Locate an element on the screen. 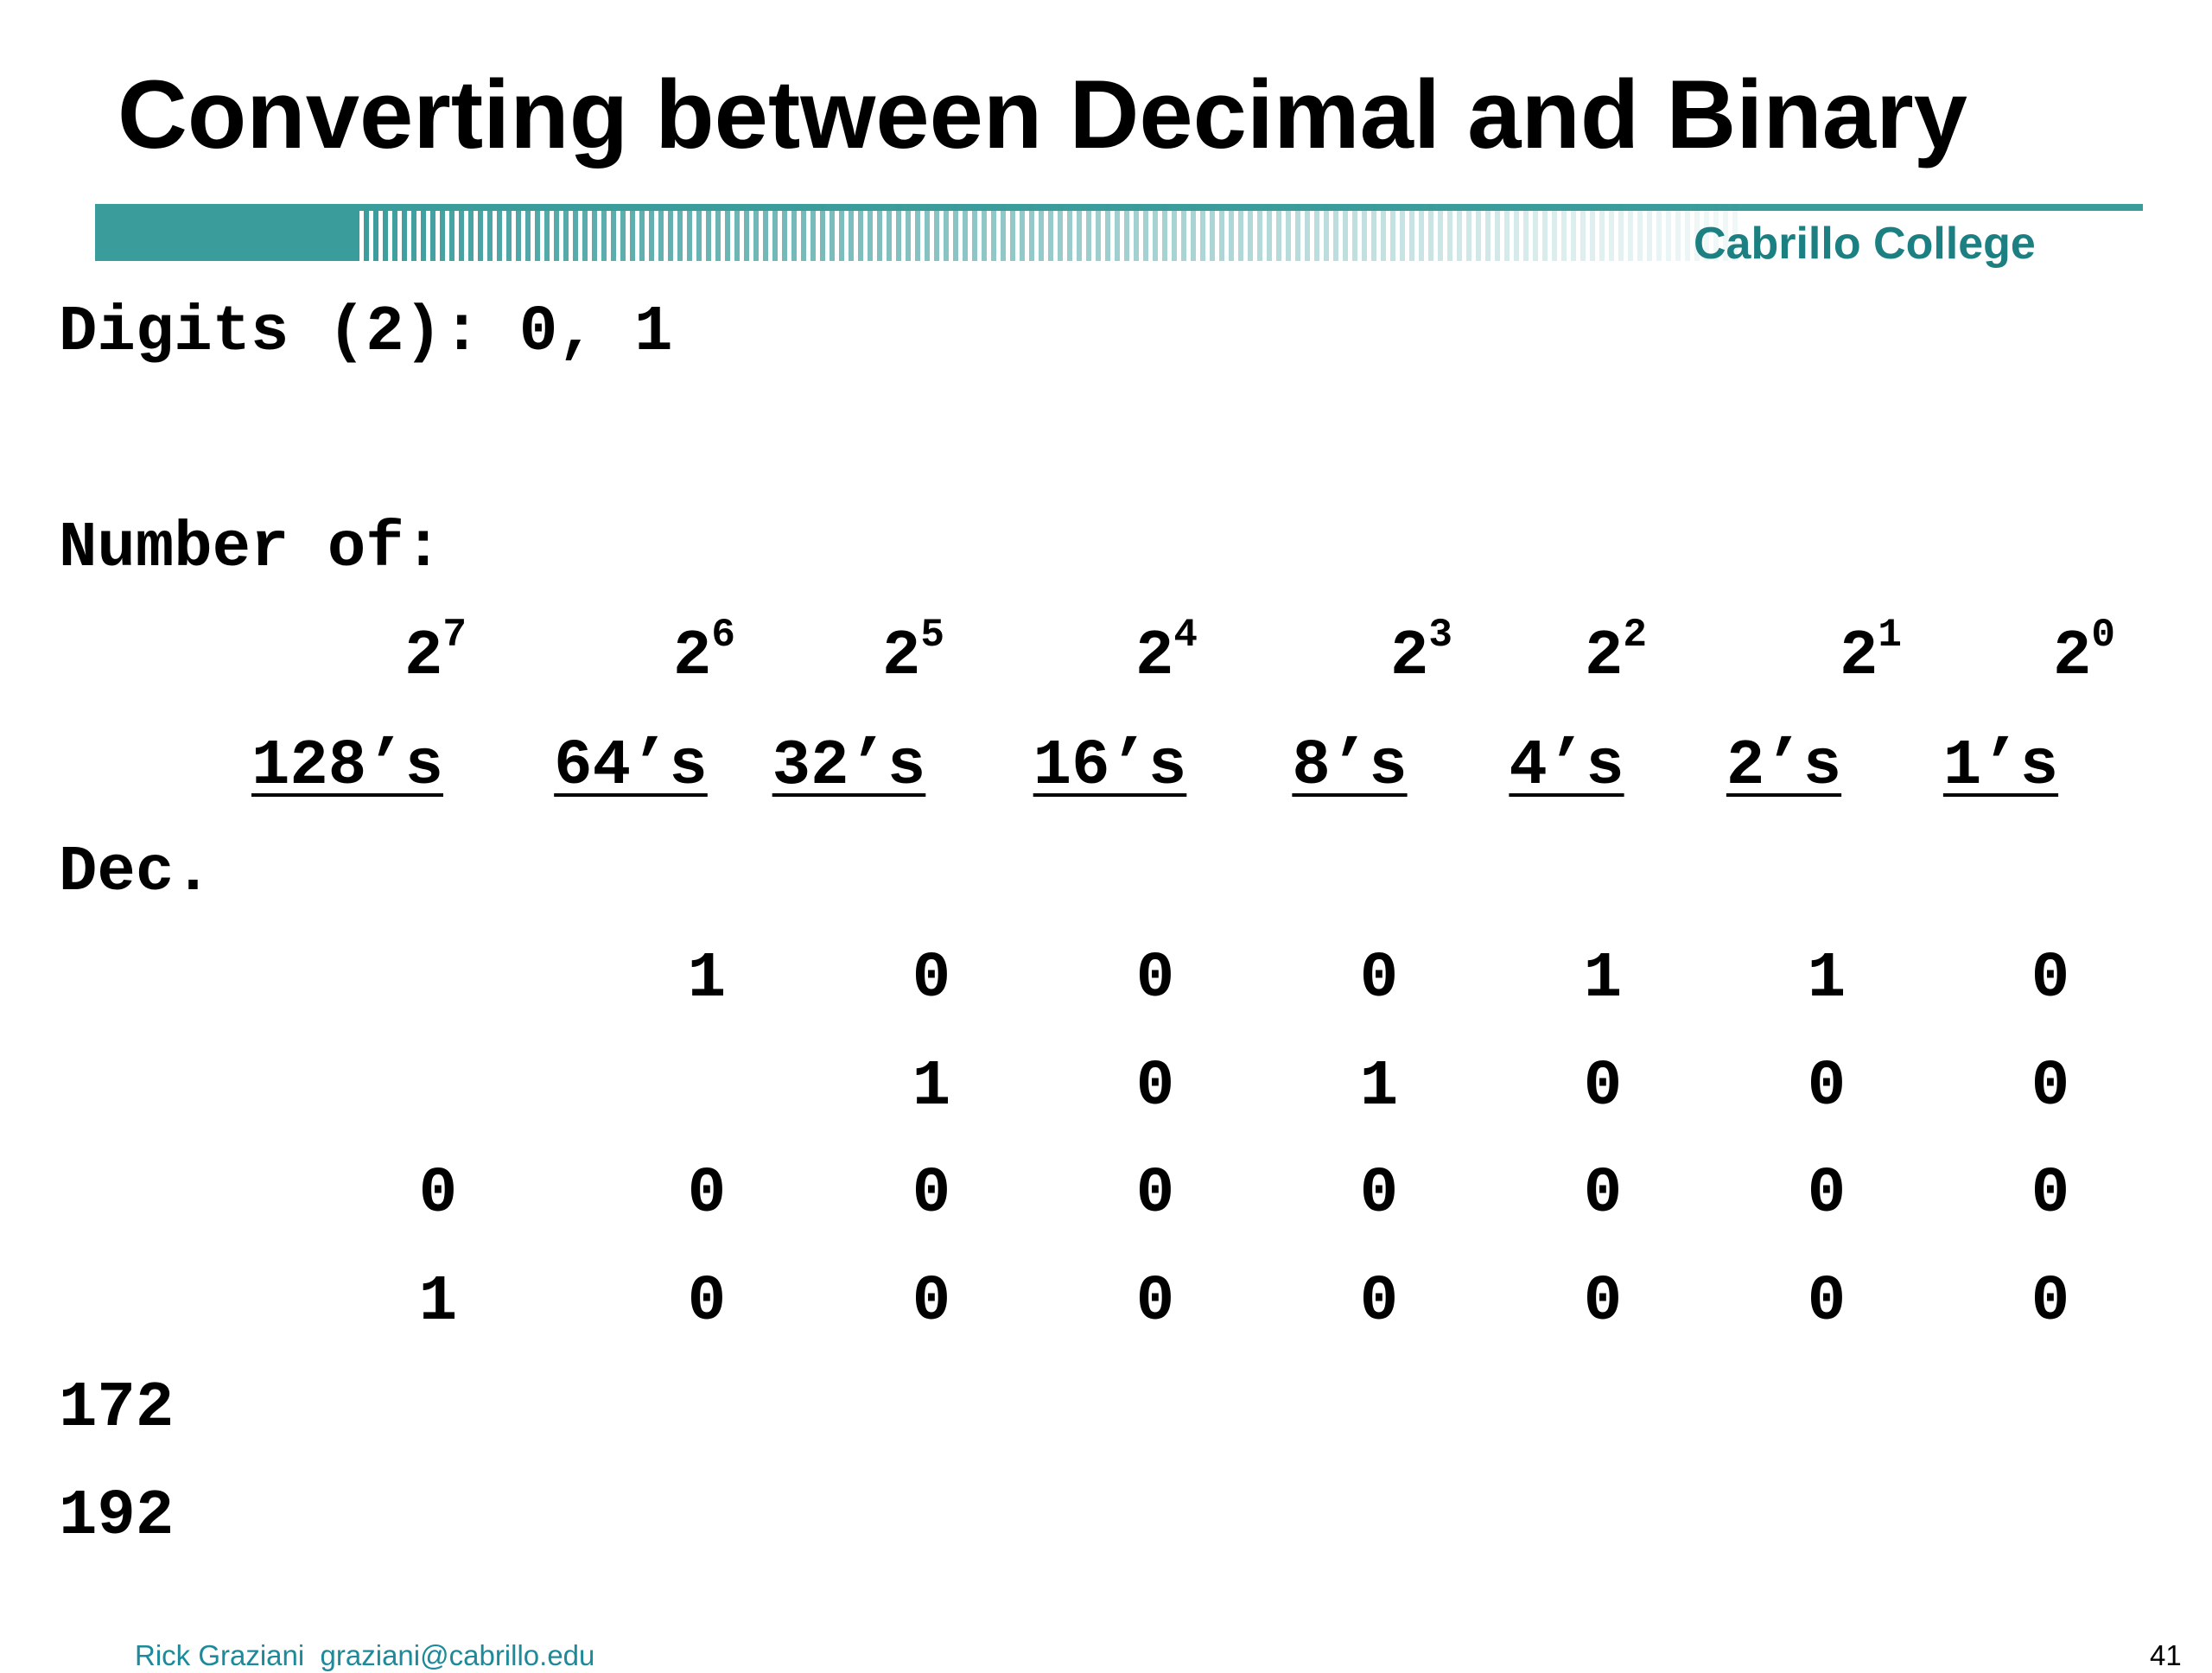 Image resolution: width=2212 pixels, height=1673 pixels. power-label-4: 23 is located at coordinates (1421, 655).